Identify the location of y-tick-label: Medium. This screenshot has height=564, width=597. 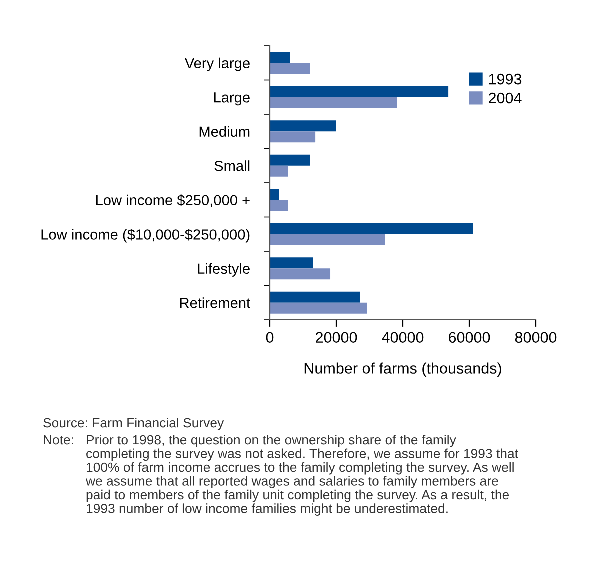
(225, 132).